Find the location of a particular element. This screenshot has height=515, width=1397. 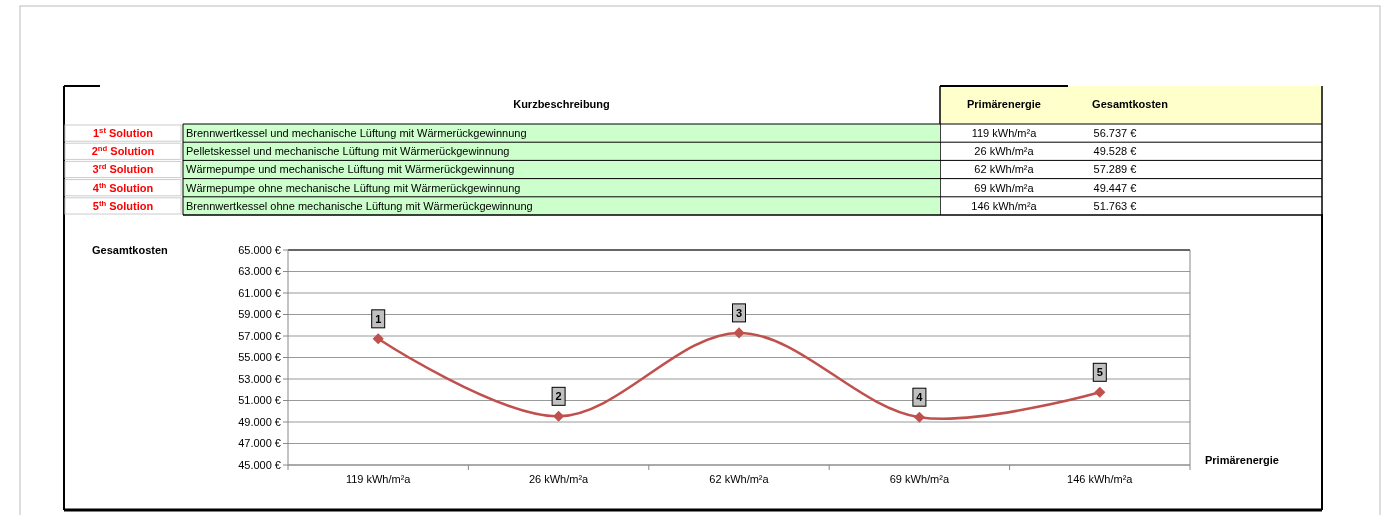

category-label: 5$^{th}$ Solution is located at coordinates (123, 205).